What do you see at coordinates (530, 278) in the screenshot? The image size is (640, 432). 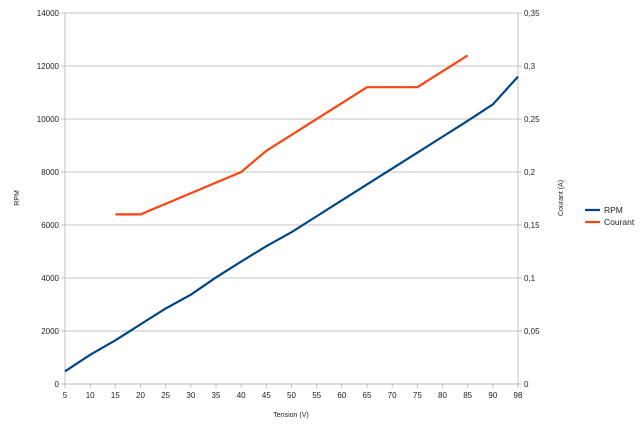 I see `y2-tick-label: 0,1` at bounding box center [530, 278].